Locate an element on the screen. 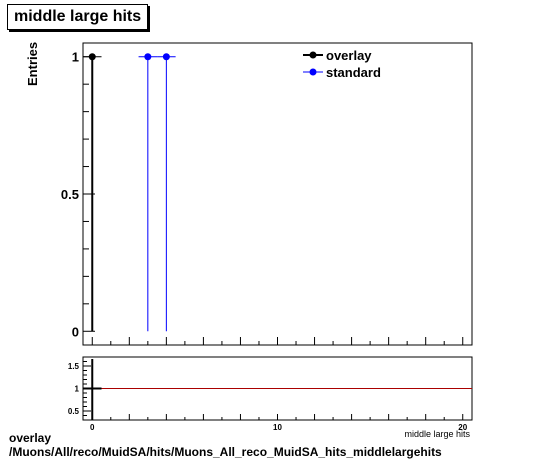 The width and height of the screenshot is (546, 462). y-tick-label: 0.5 is located at coordinates (70, 194).